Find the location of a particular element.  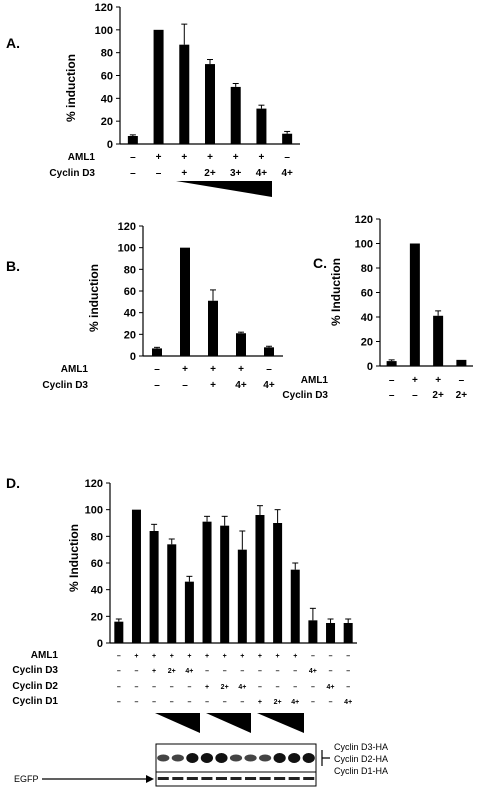

panel-letter: D. is located at coordinates (13, 483).